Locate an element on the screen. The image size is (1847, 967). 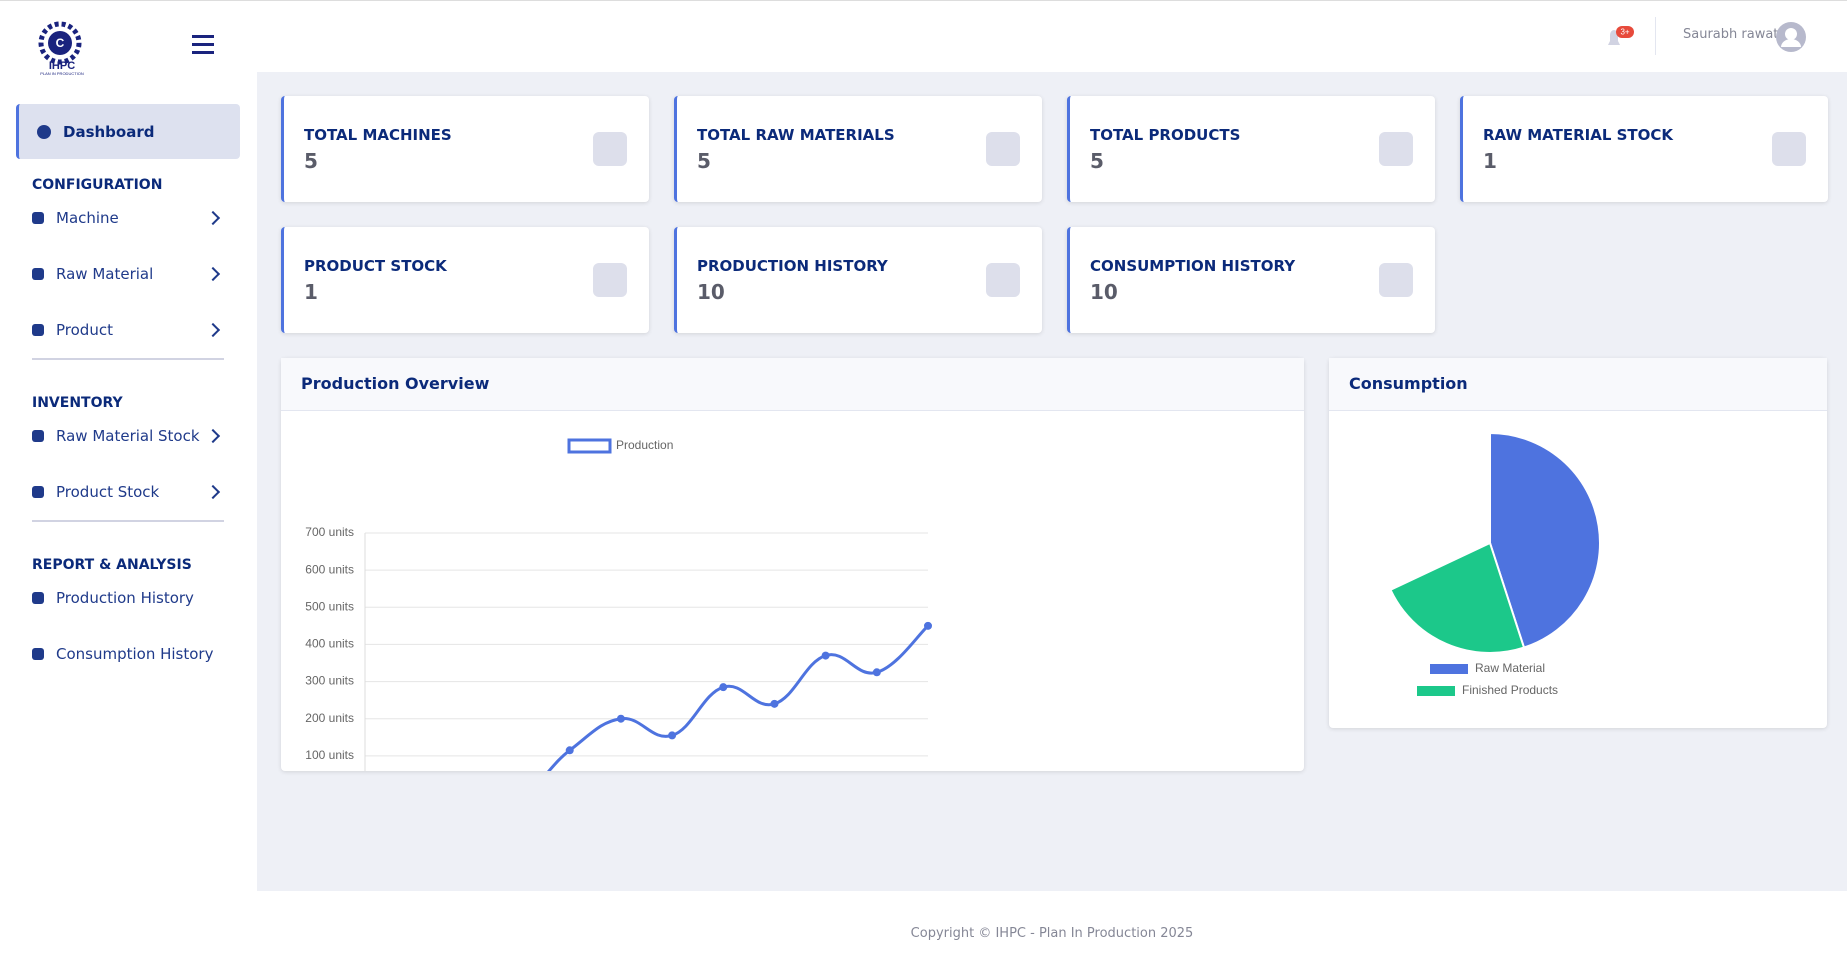
pie-slice is located at coordinates (1545, 540).